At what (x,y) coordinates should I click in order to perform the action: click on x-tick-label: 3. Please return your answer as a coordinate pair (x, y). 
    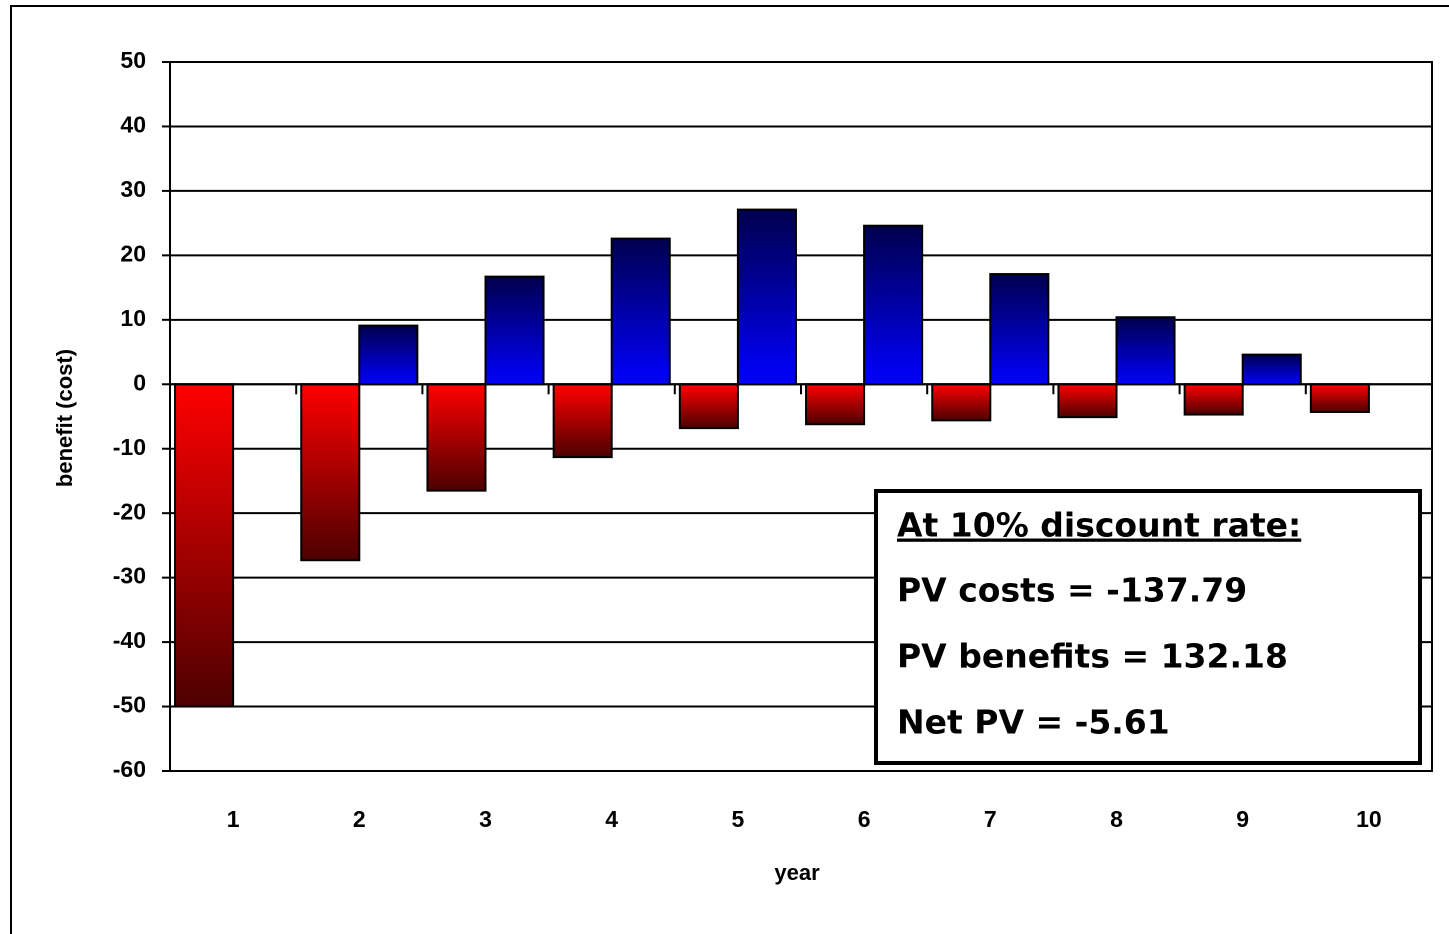
    Looking at the image, I should click on (485, 819).